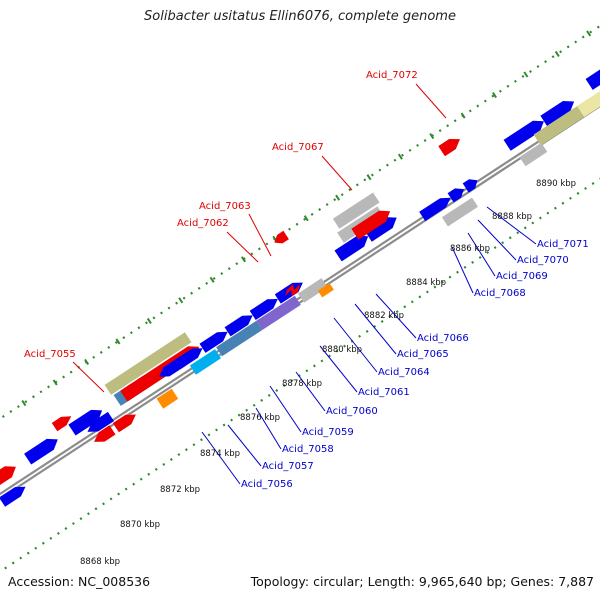  I want to click on ruler-label: 8886 kbp, so click(470, 249).